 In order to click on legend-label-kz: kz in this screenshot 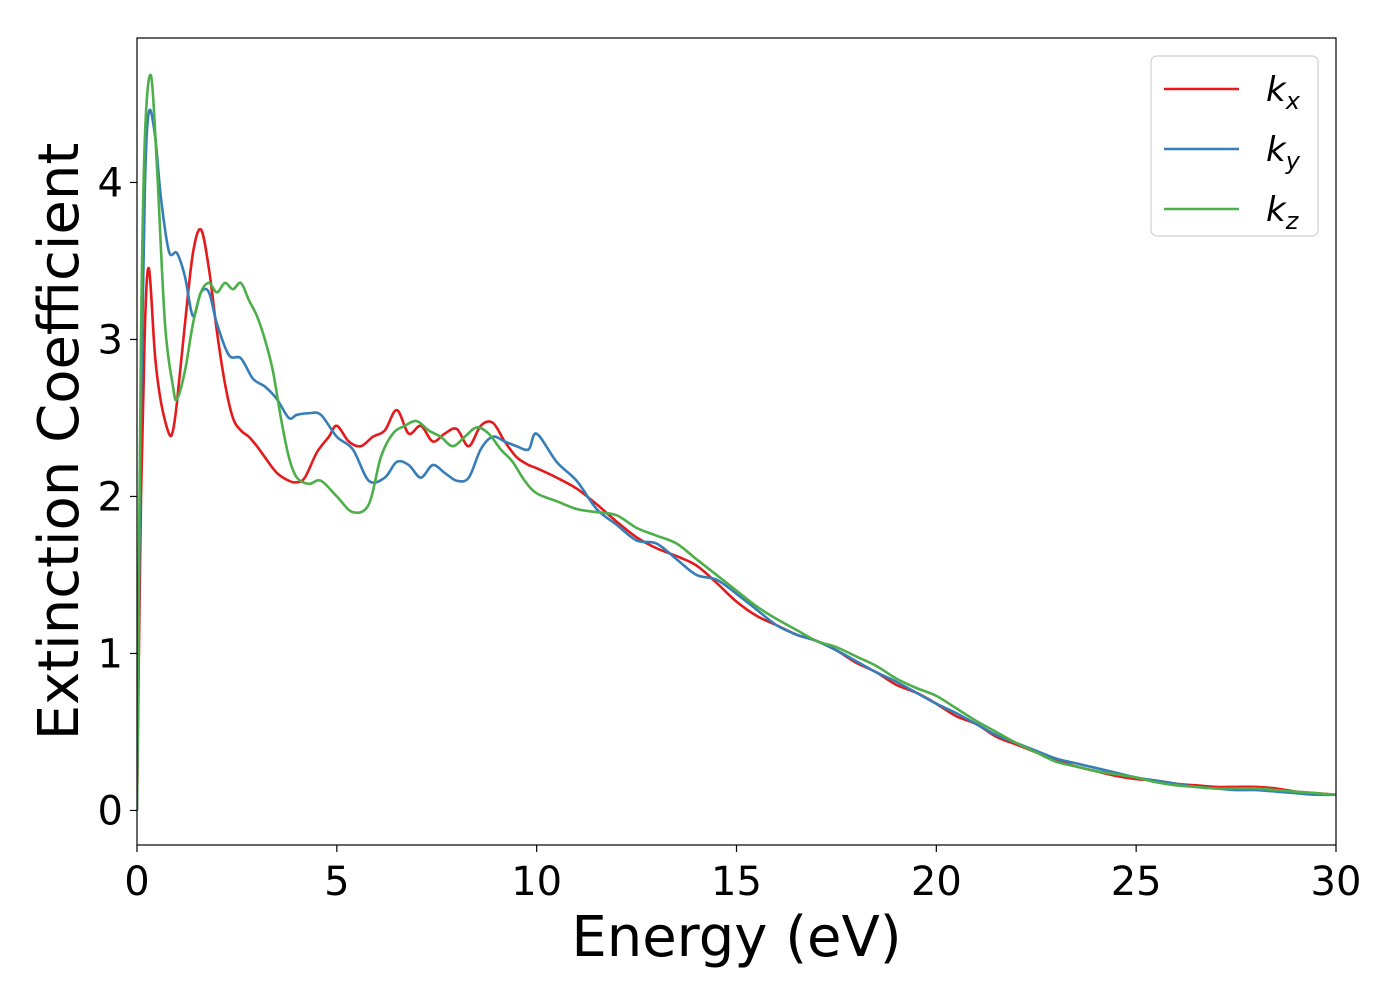, I will do `click(1283, 212)`.